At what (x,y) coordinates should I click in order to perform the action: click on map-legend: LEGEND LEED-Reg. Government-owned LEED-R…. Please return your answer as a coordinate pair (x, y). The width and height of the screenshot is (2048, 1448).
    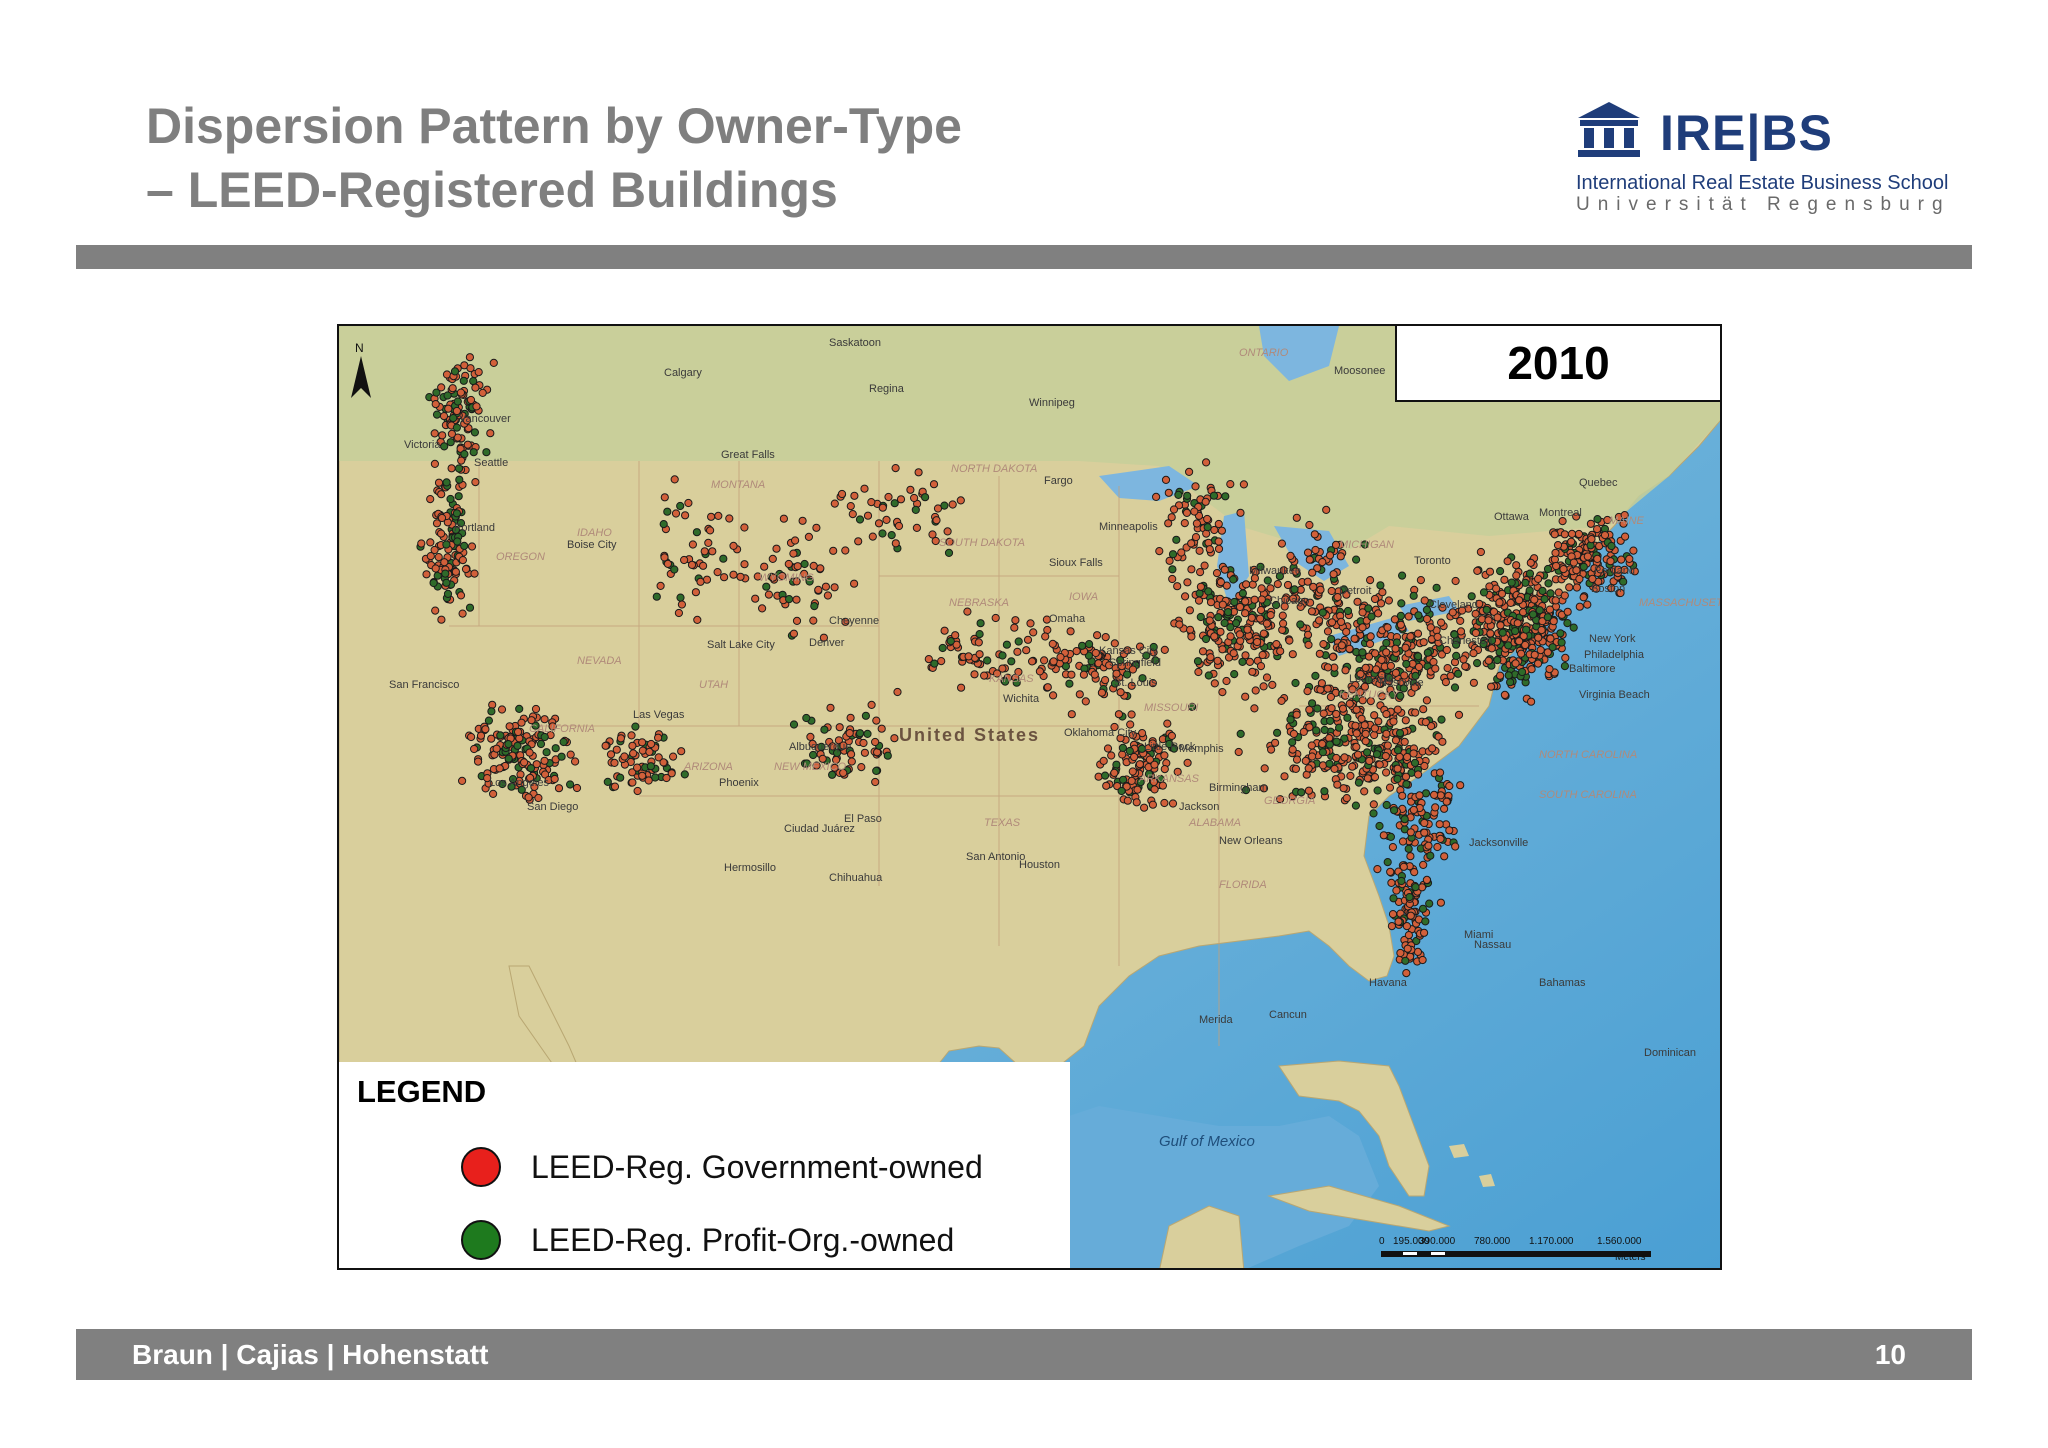
    Looking at the image, I should click on (703, 1166).